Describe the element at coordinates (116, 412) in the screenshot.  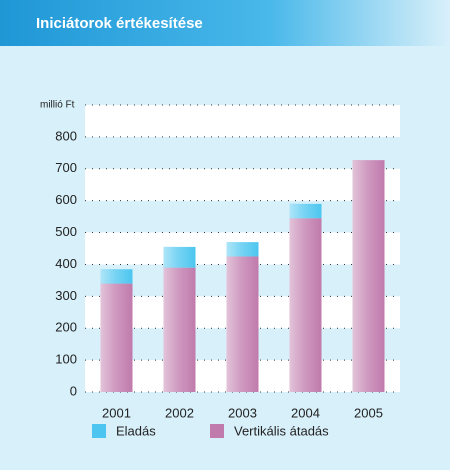
I see `x-tick-label: 2001` at that location.